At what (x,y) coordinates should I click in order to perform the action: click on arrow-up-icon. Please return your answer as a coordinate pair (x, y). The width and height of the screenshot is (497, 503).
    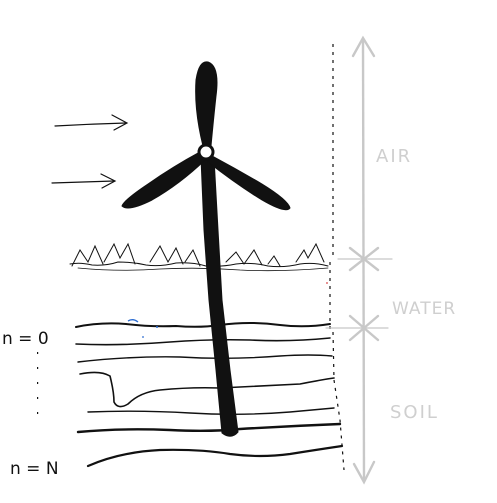
    Looking at the image, I should click on (363, 46).